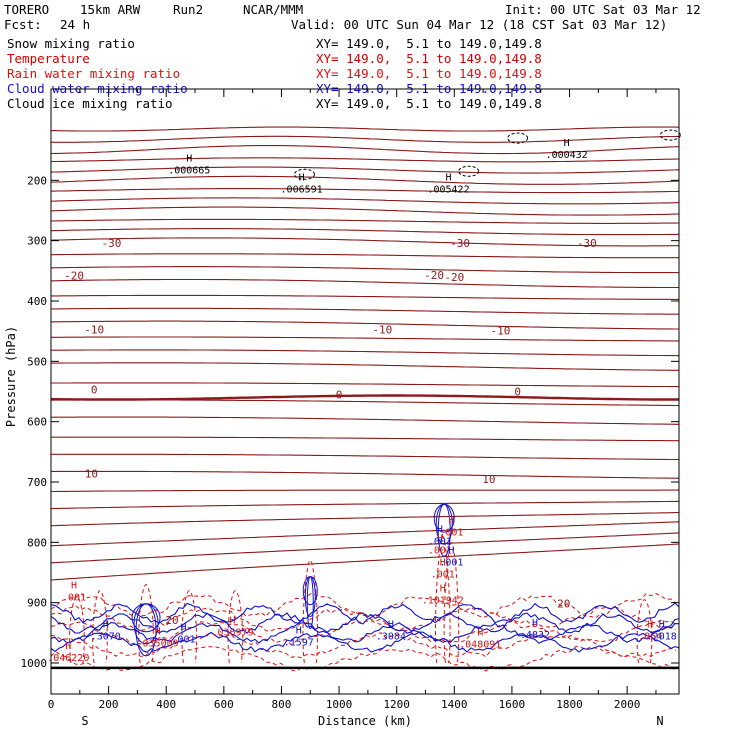 The height and width of the screenshot is (740, 740). What do you see at coordinates (224, 704) in the screenshot?
I see `x-tick-label: 600` at bounding box center [224, 704].